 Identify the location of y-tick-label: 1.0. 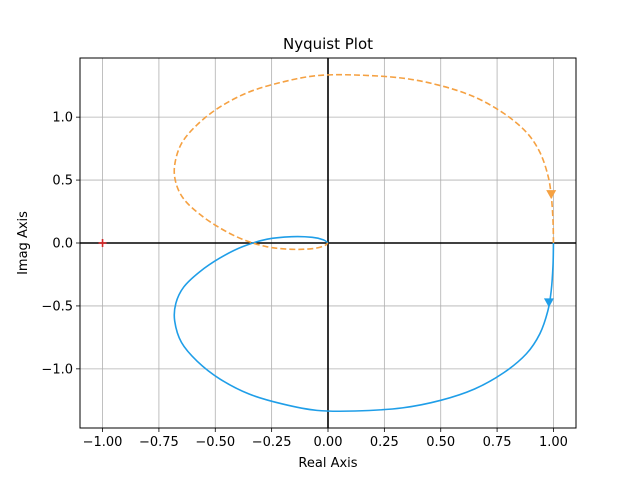
(62, 118).